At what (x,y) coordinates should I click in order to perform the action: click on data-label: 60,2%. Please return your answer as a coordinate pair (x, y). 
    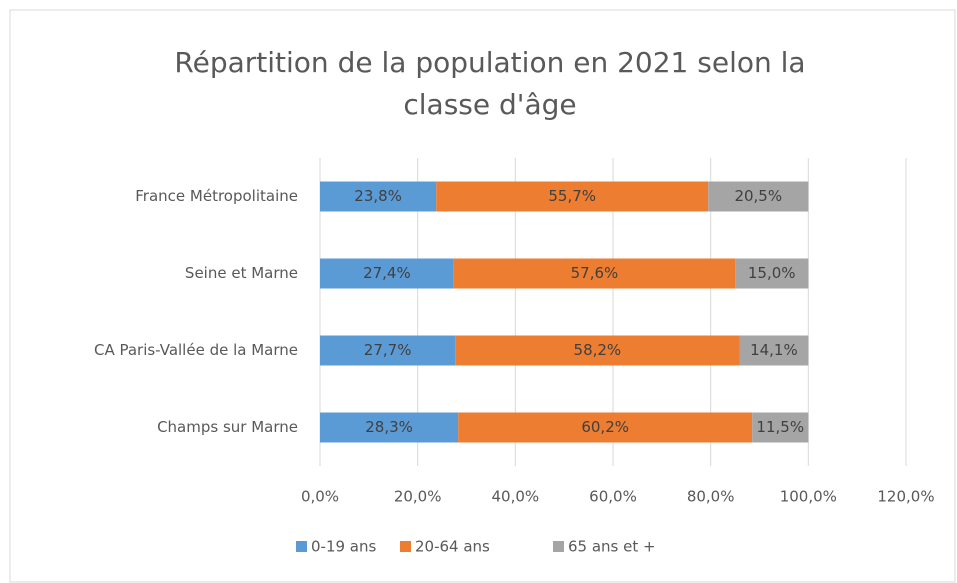
    Looking at the image, I should click on (605, 427).